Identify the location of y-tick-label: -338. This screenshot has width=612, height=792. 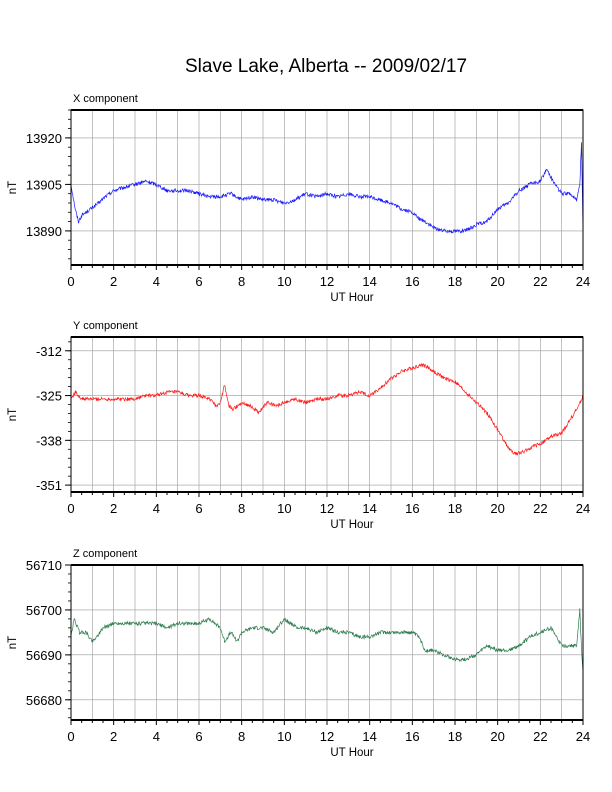
(49, 440).